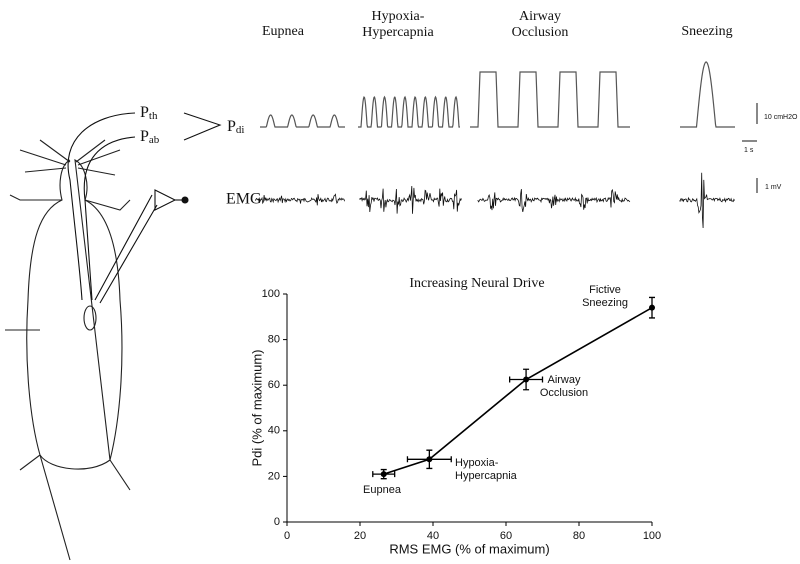  I want to click on point-label: Eupnea, so click(382, 490).